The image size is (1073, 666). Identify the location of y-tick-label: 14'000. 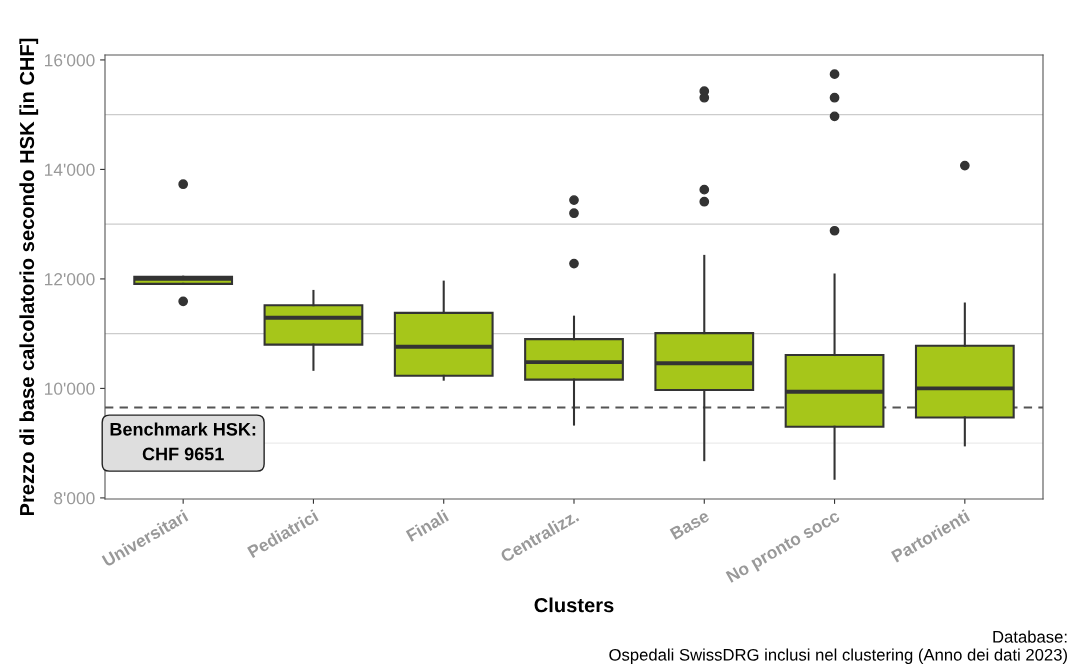
(70, 169).